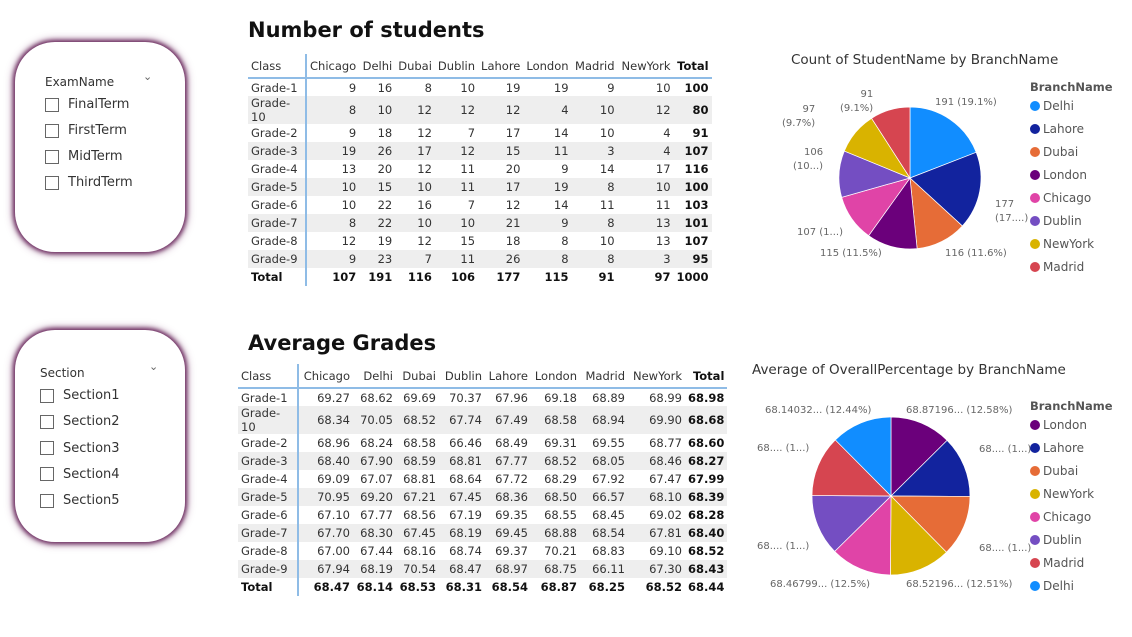  I want to click on pie-slice-chicago, so click(863, 535).